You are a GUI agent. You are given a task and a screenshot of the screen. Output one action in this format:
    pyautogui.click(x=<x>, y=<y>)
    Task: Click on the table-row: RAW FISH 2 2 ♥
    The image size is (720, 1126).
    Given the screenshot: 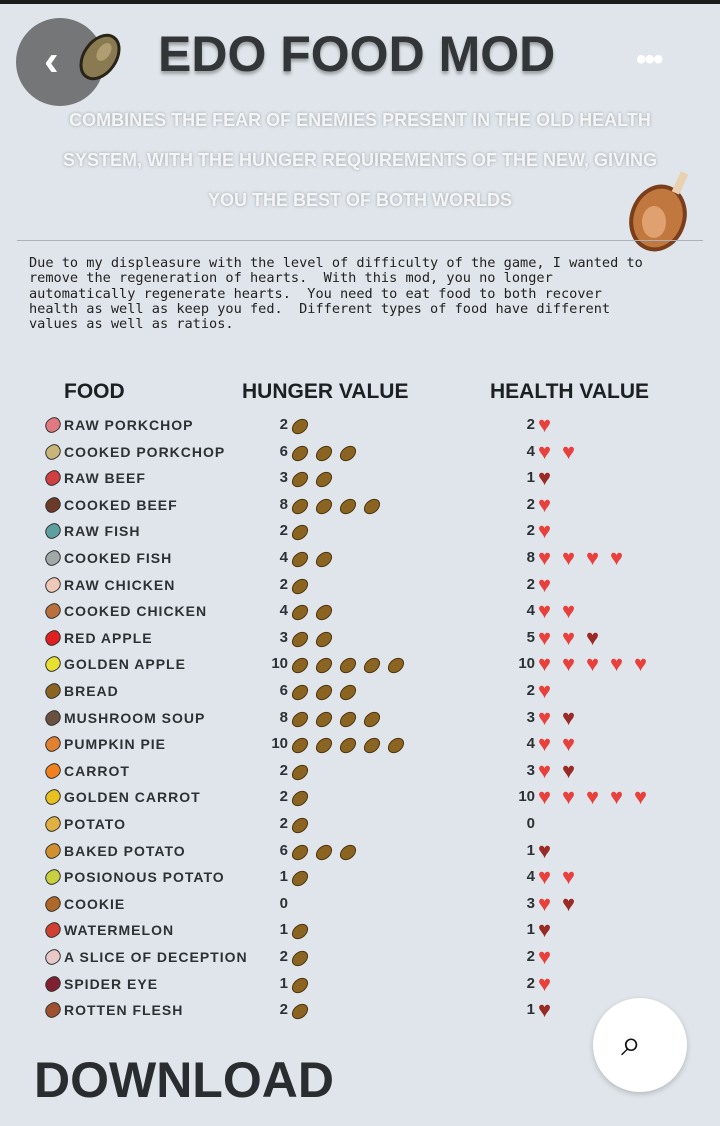 What is the action you would take?
    pyautogui.click(x=360, y=531)
    